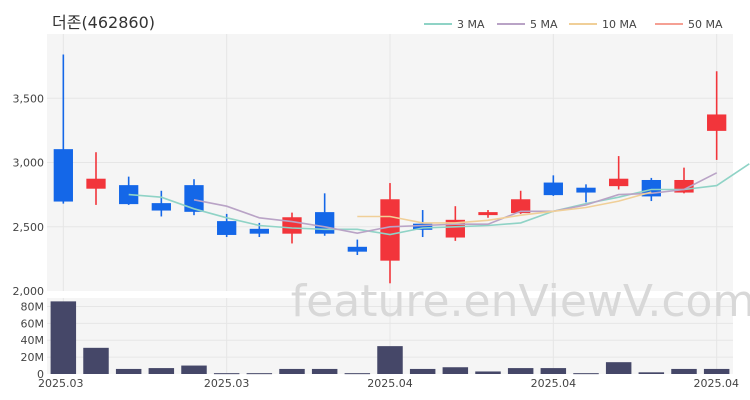  What do you see at coordinates (619, 24) in the screenshot?
I see `legend-label: 10 MA` at bounding box center [619, 24].